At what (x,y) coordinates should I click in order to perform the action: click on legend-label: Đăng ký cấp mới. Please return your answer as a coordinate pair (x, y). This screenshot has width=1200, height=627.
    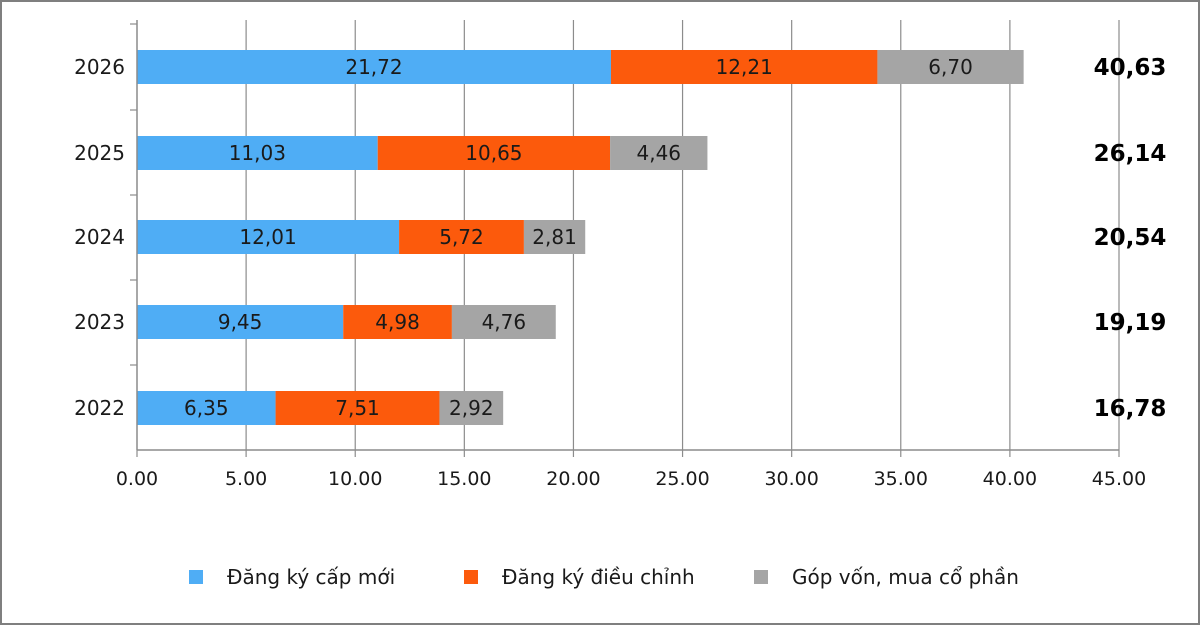
    Looking at the image, I should click on (311, 577).